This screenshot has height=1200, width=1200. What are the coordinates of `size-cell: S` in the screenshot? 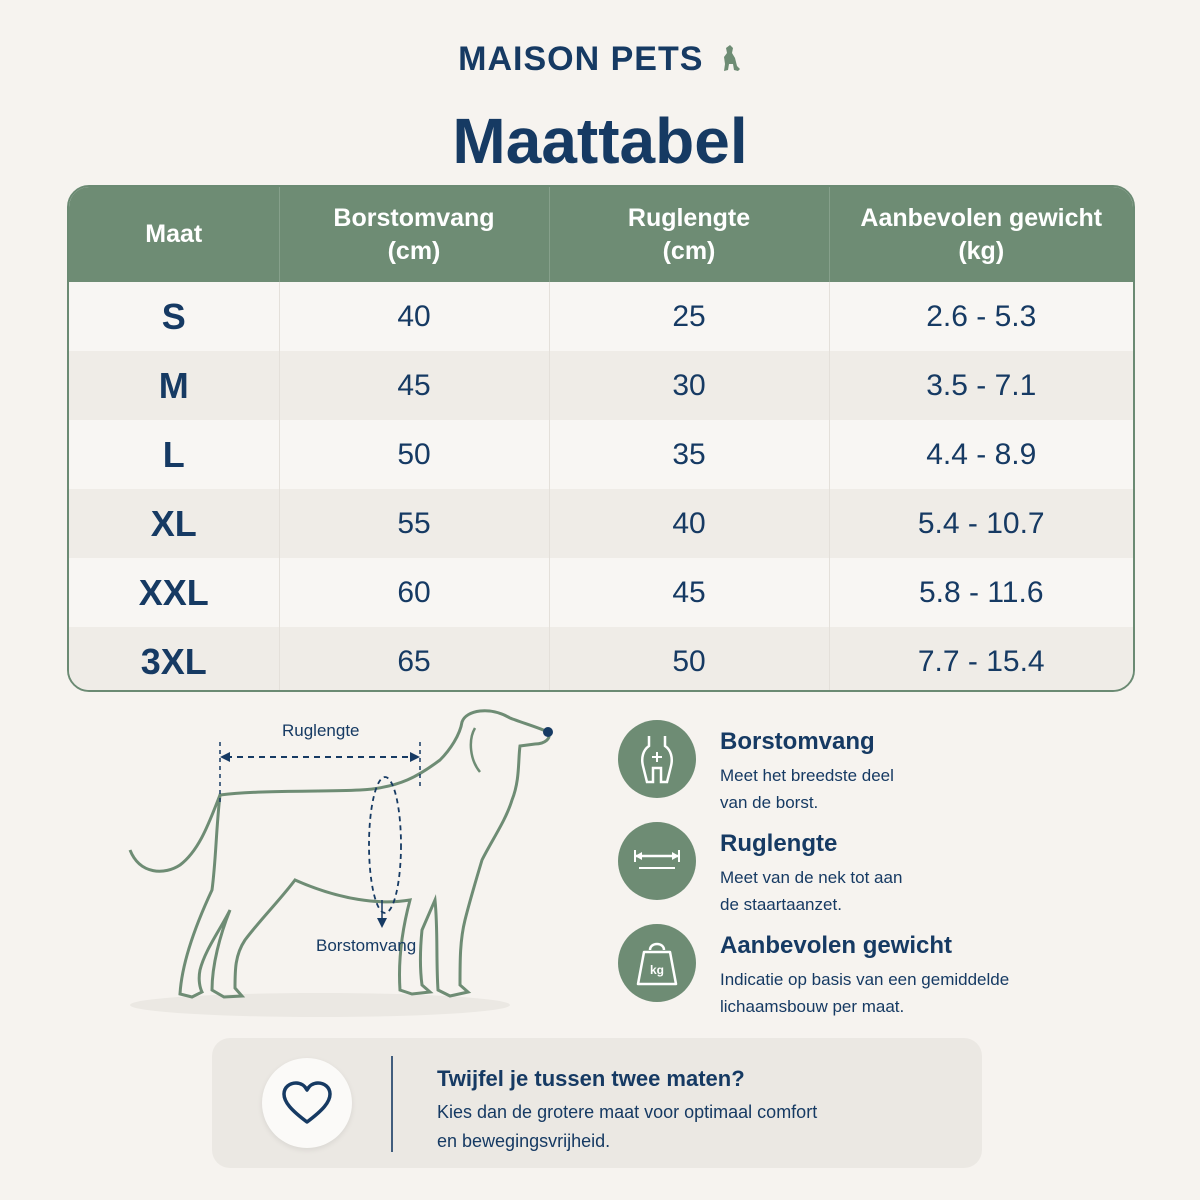 It's located at (174, 316).